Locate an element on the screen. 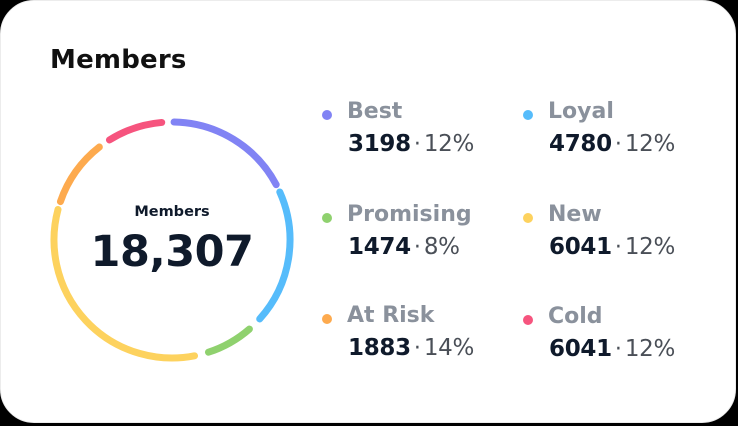  donut-segment-new is located at coordinates (124, 283).